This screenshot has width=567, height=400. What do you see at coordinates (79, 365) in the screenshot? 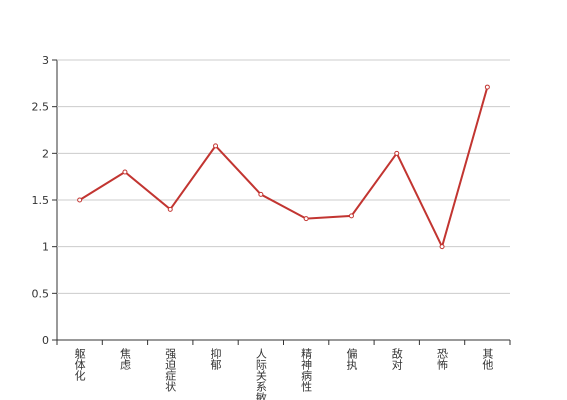
I see `x-tick-label: 躯体化` at bounding box center [79, 365].